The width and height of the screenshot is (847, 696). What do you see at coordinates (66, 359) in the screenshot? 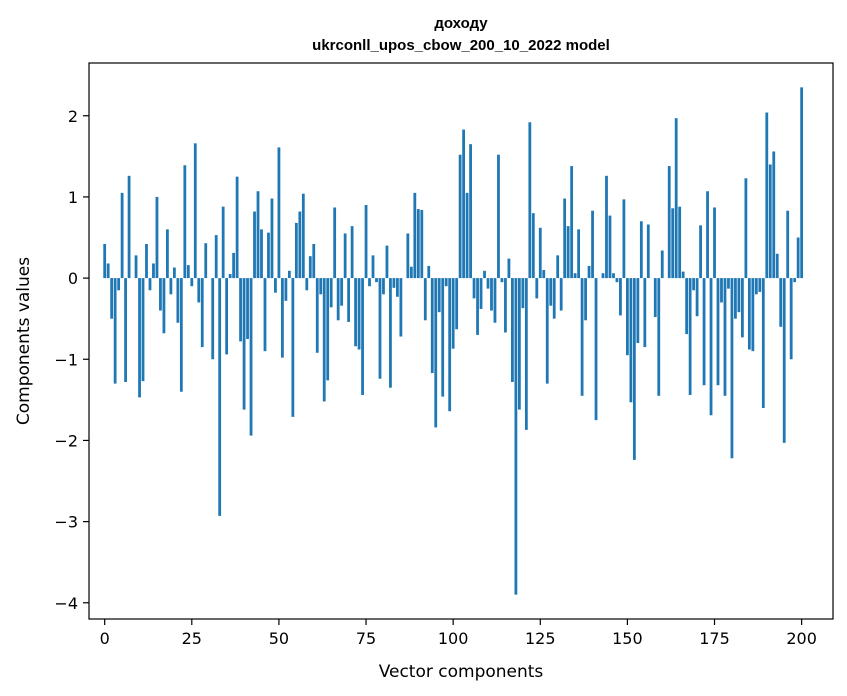
I see `y-tick-label: −1` at bounding box center [66, 359].